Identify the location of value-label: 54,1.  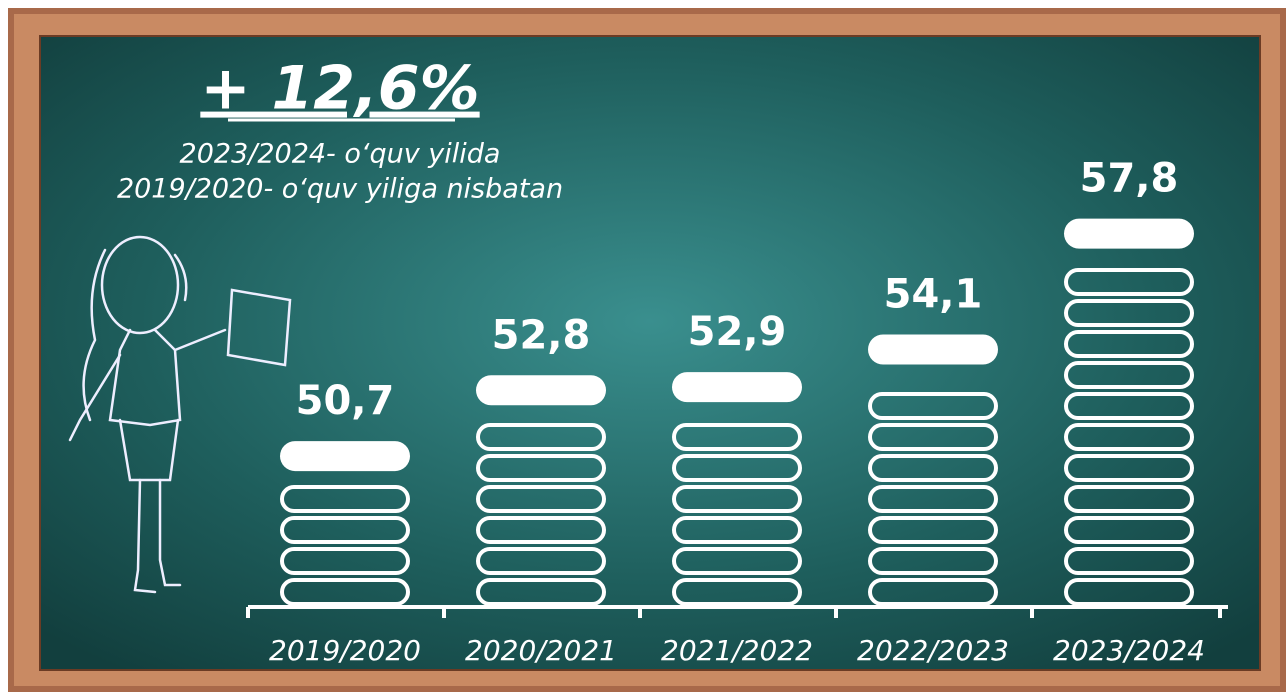
(933, 295).